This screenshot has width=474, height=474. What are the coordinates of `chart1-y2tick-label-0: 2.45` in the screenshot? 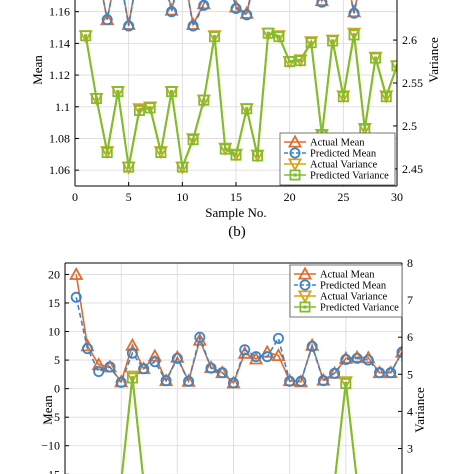 It's located at (412, 169).